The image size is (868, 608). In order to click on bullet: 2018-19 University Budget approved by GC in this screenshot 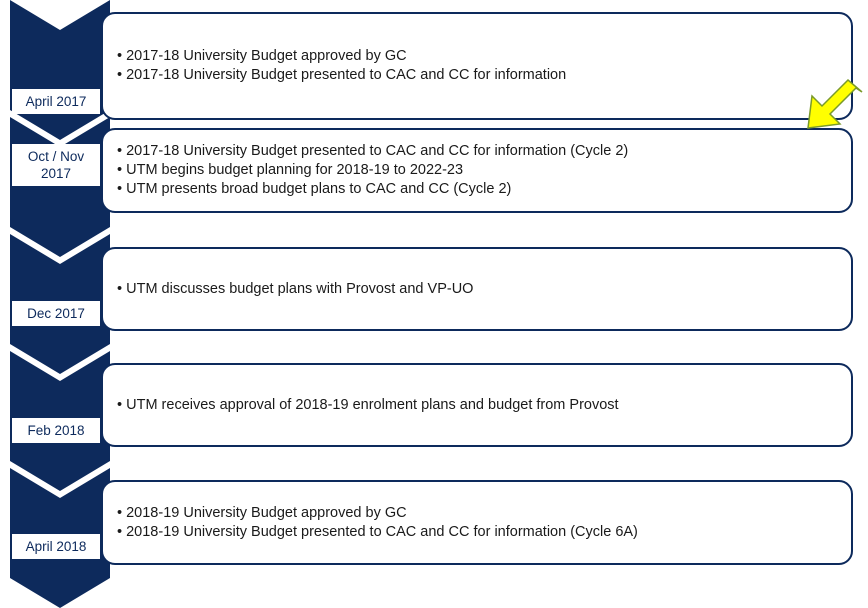, I will do `click(484, 513)`.